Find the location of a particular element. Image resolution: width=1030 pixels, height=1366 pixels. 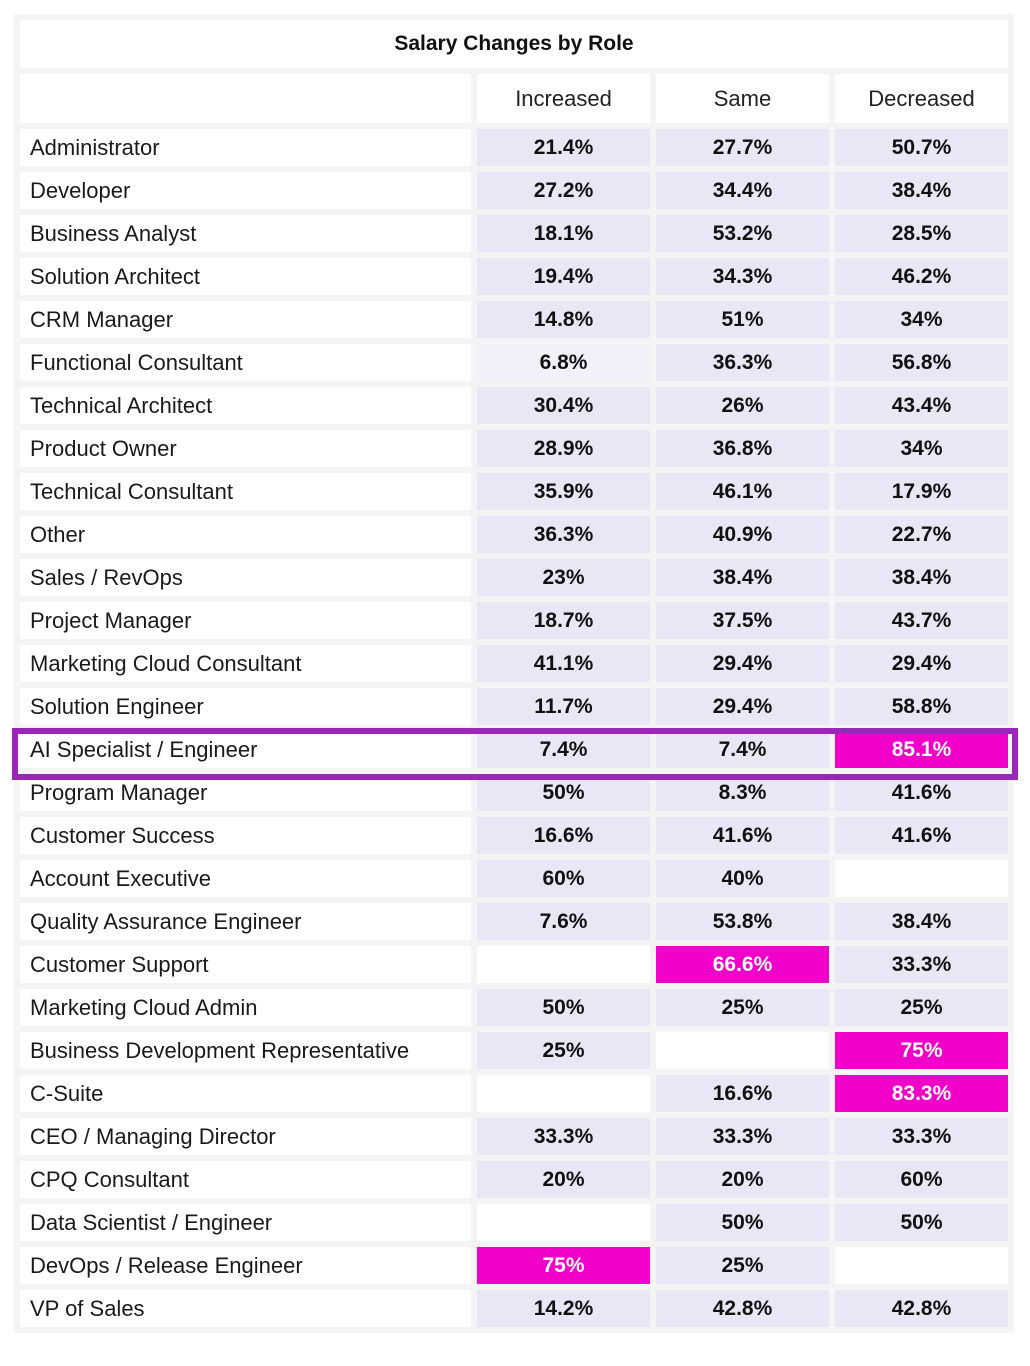

table-cell-same: 36.8% is located at coordinates (742, 448).